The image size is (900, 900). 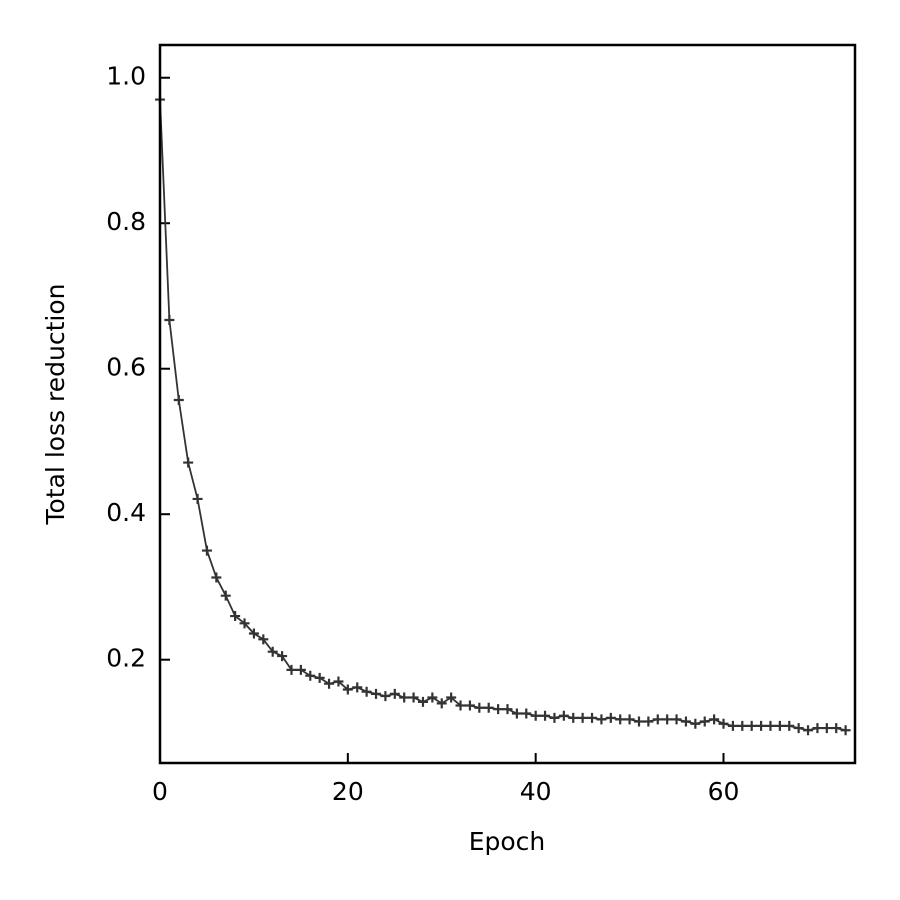 I want to click on x-tick-label: 60, so click(x=724, y=791).